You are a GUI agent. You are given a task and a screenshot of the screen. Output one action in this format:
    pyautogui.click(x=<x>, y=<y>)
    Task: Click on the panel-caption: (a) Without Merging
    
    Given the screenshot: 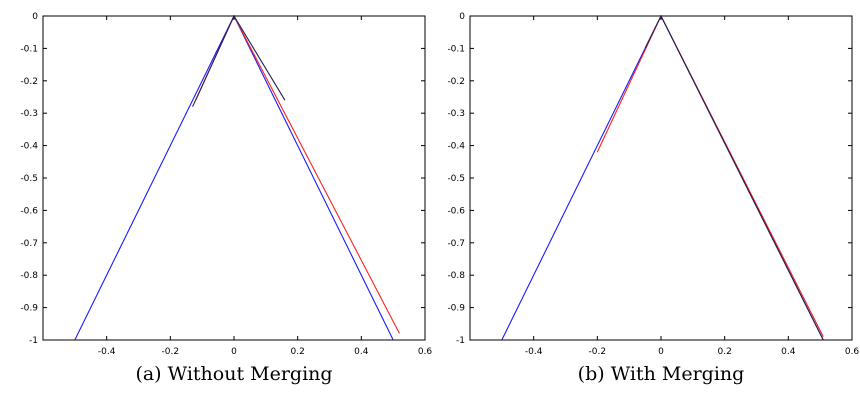 What is the action you would take?
    pyautogui.click(x=233, y=374)
    